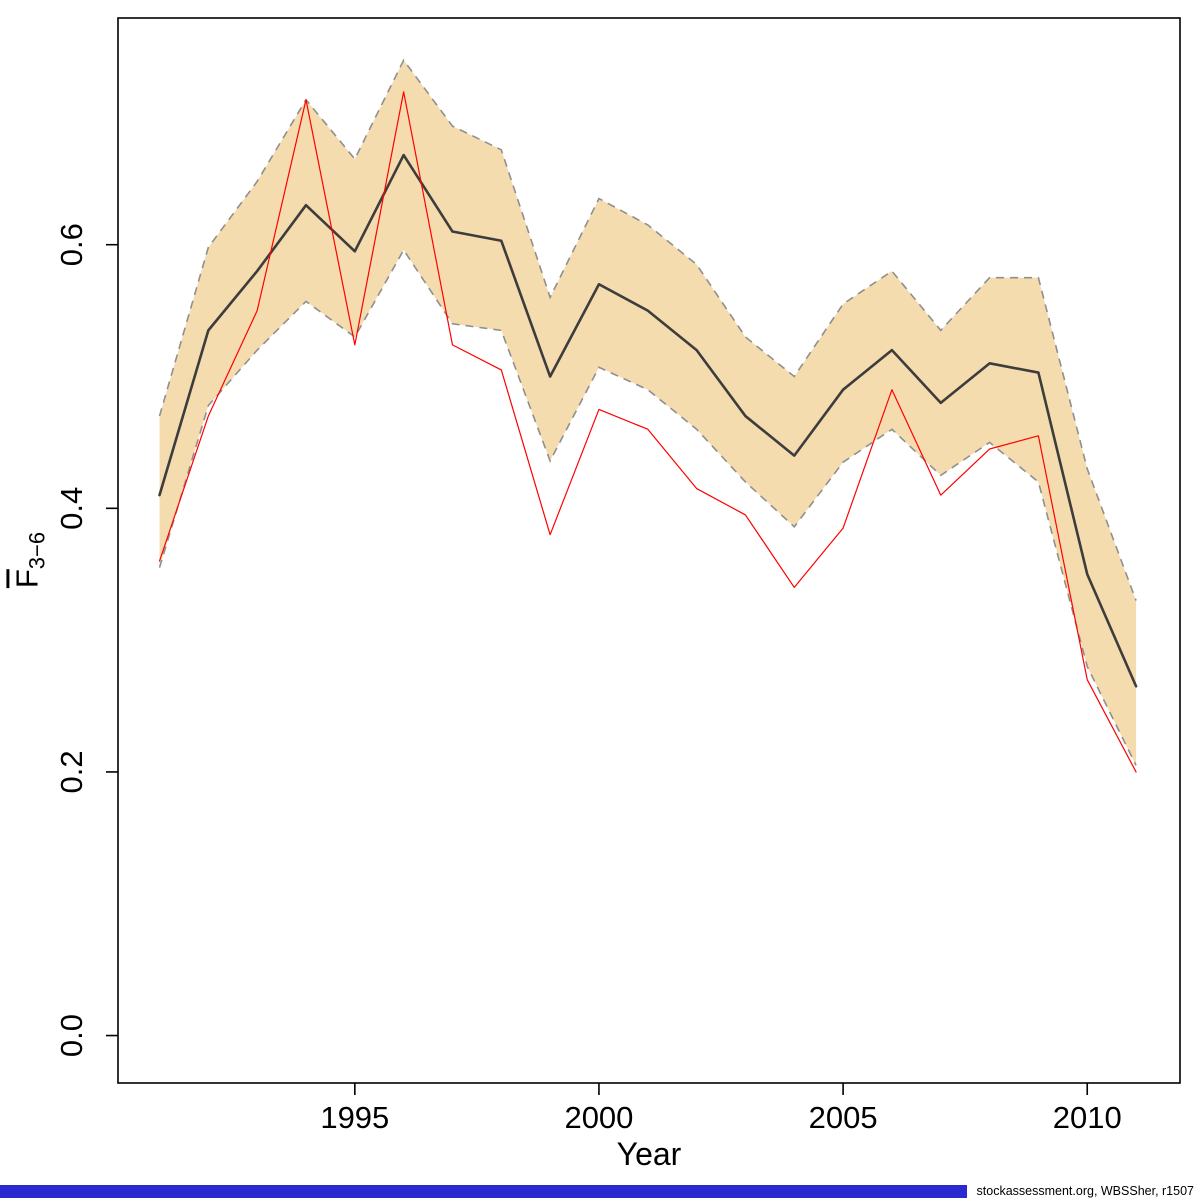  I want to click on footer: stockassessment.org, WBSSher, r1507, so click(600, 1191).